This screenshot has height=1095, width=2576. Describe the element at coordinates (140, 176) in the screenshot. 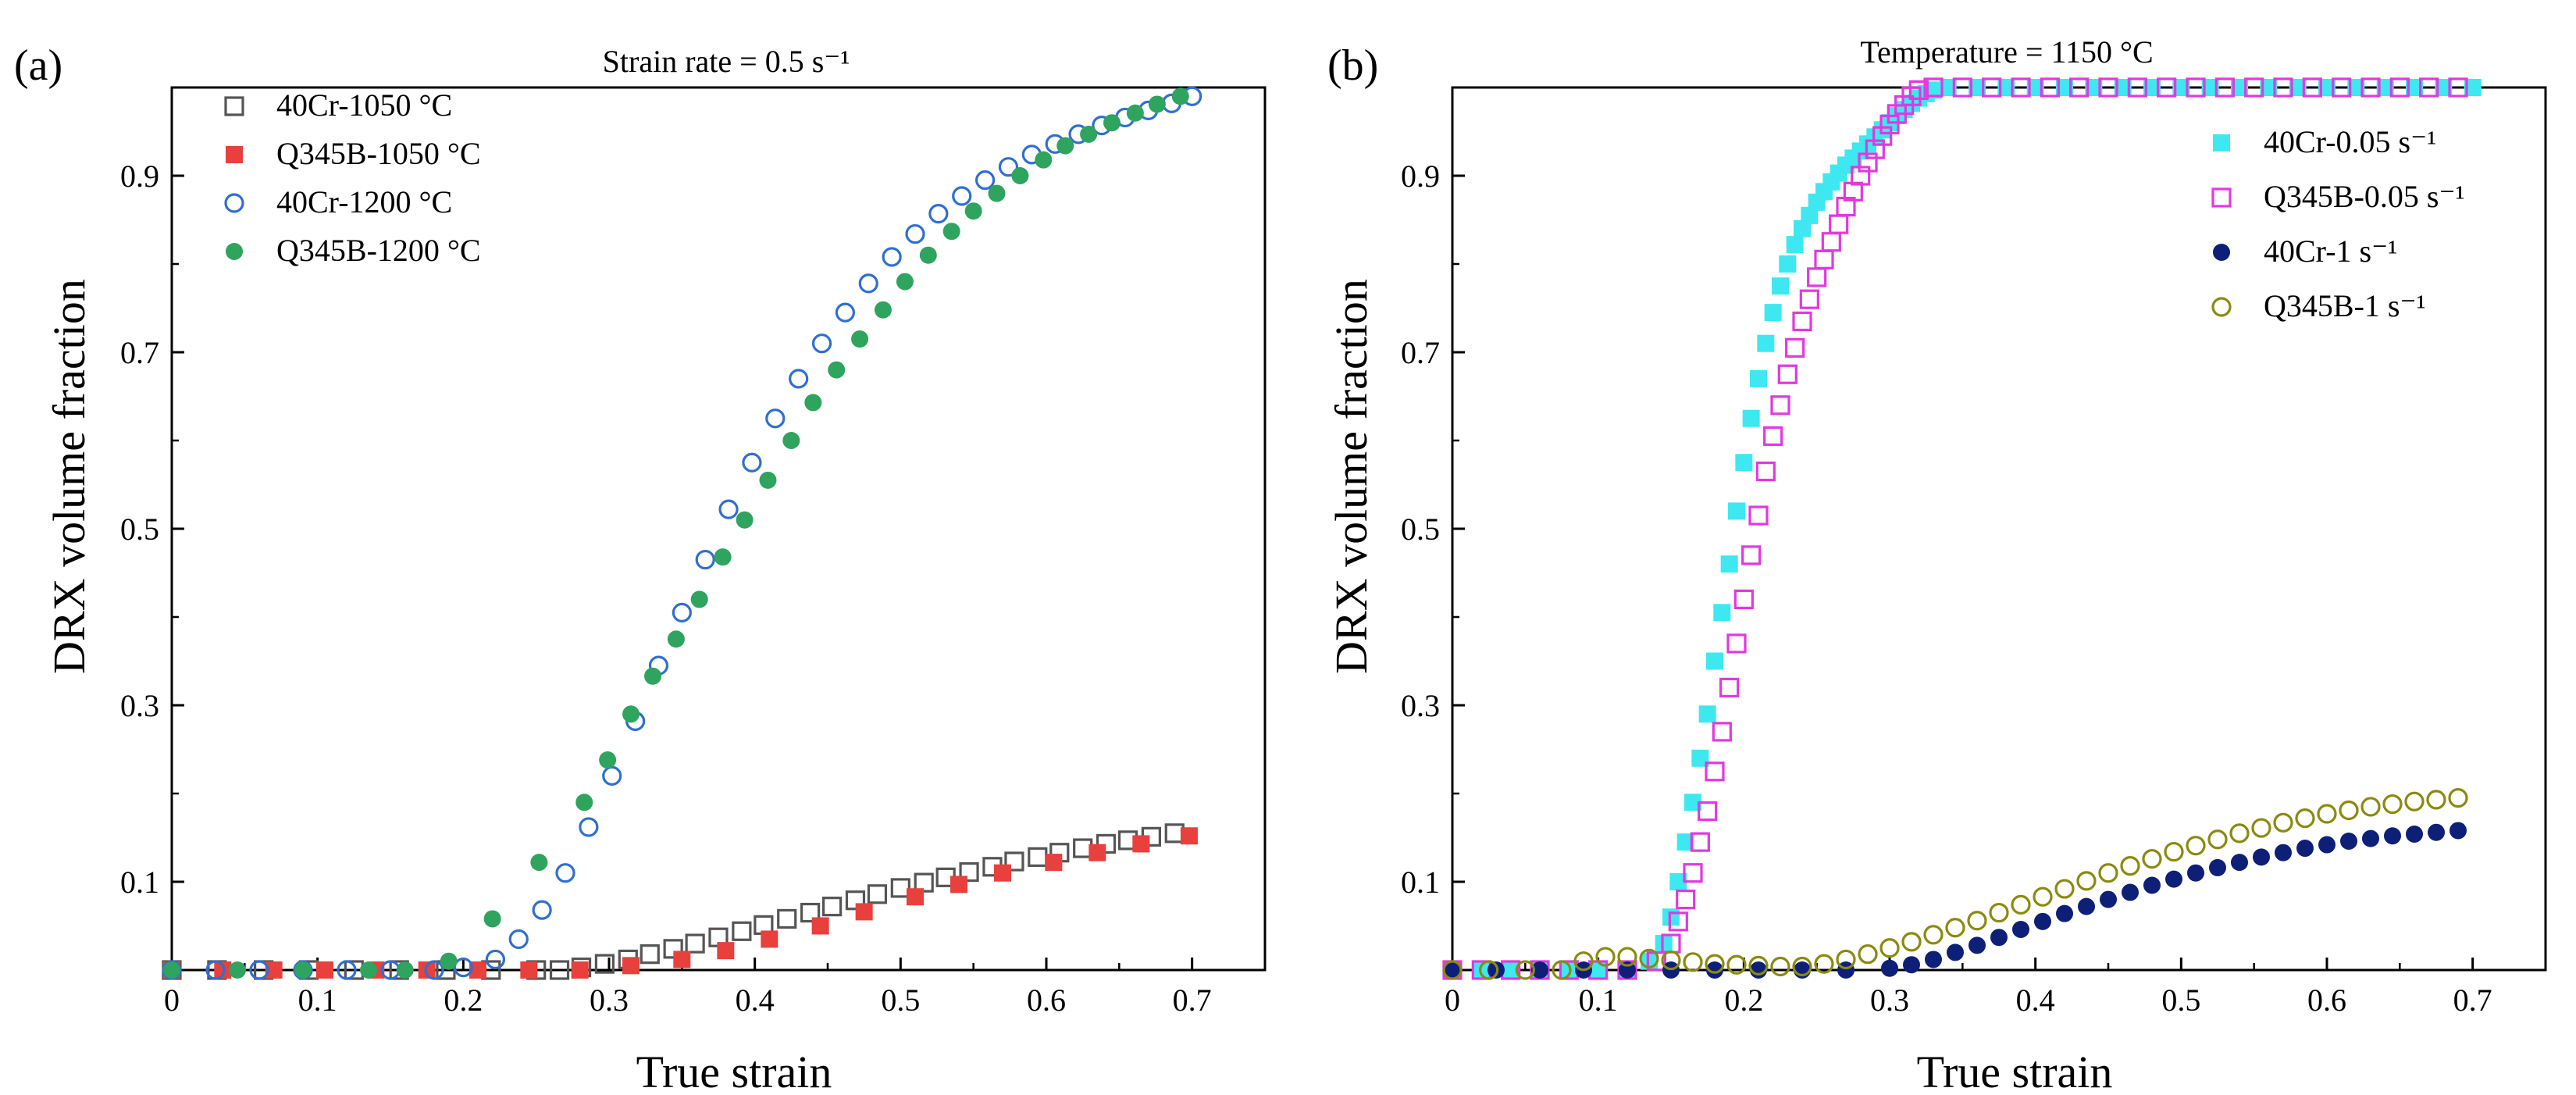

I see `y-tick-label: 0.9` at that location.